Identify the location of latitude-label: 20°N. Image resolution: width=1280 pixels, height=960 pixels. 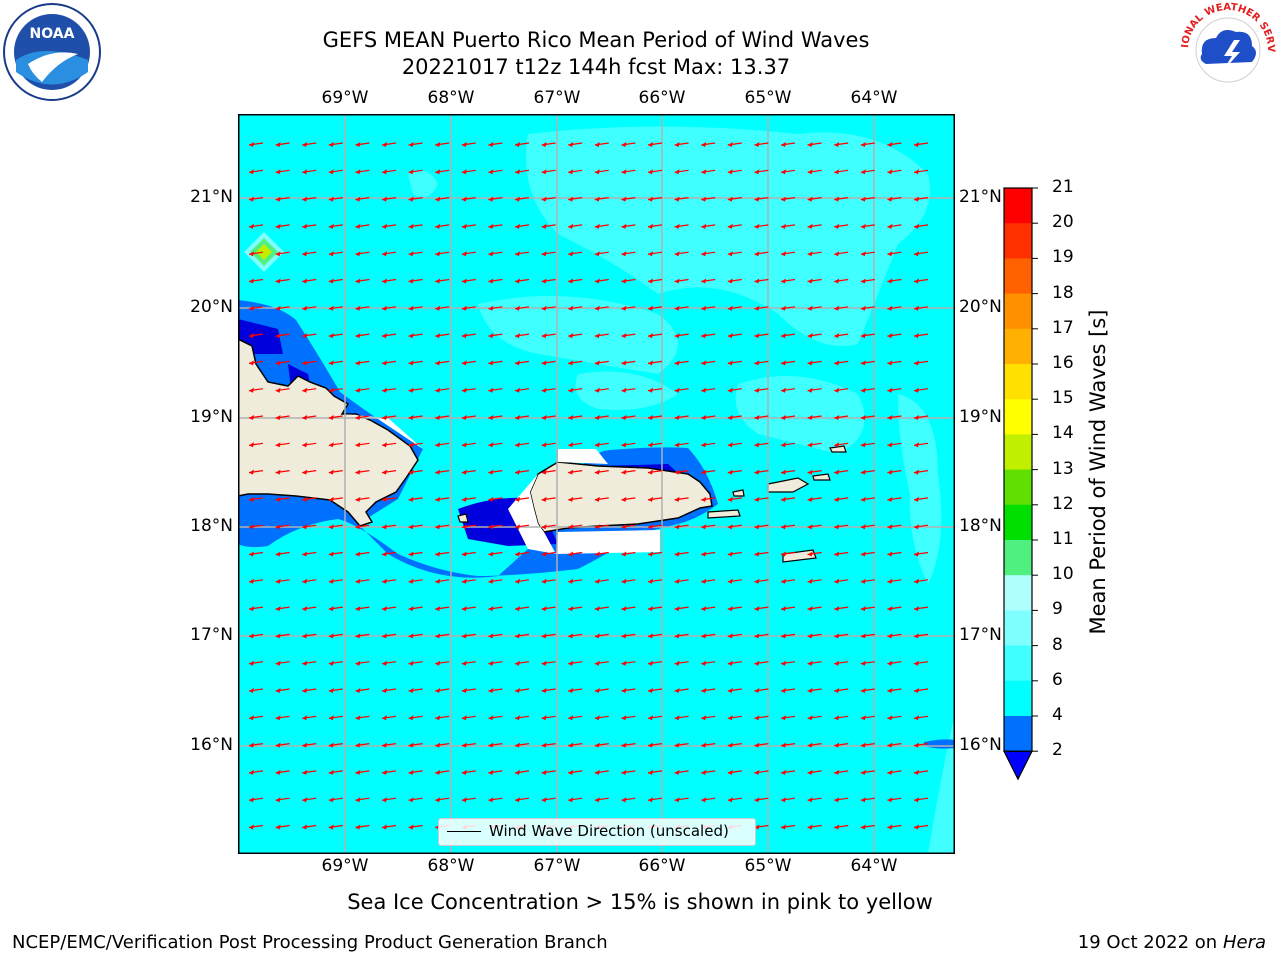
(980, 307).